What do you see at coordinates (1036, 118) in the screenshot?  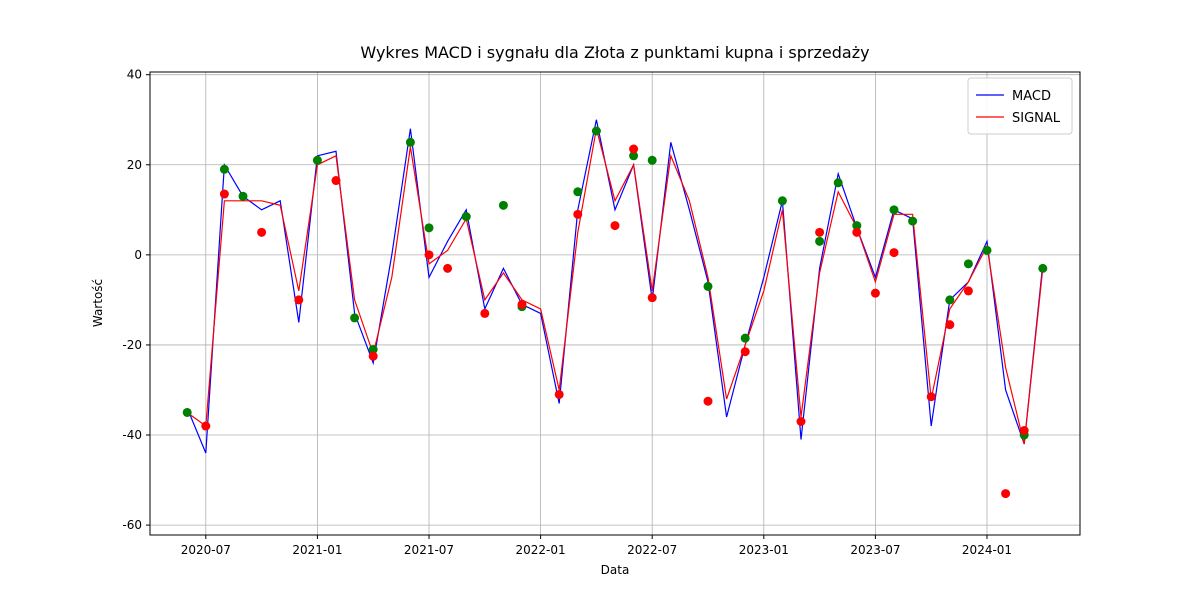 I see `legend-label: SIGNAL` at bounding box center [1036, 118].